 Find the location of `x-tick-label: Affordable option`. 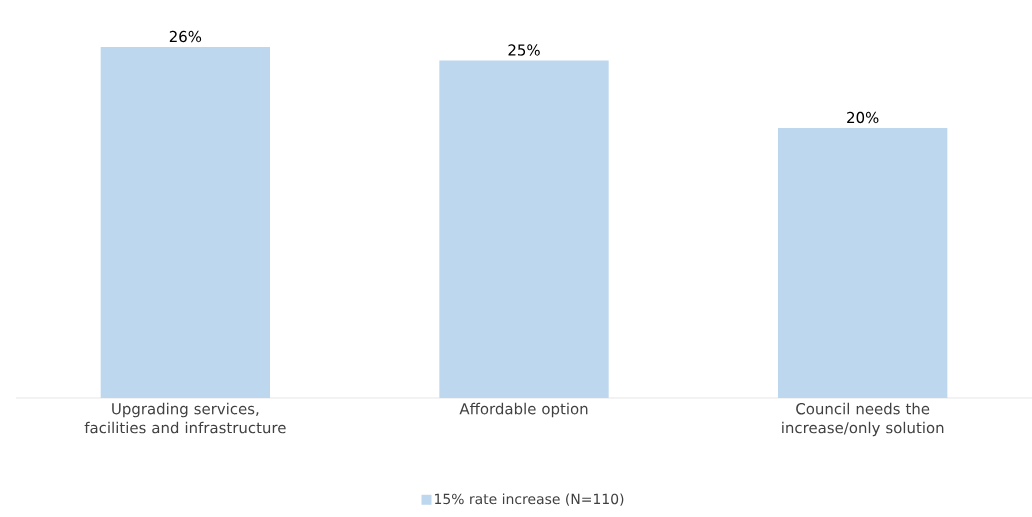

x-tick-label: Affordable option is located at coordinates (523, 410).